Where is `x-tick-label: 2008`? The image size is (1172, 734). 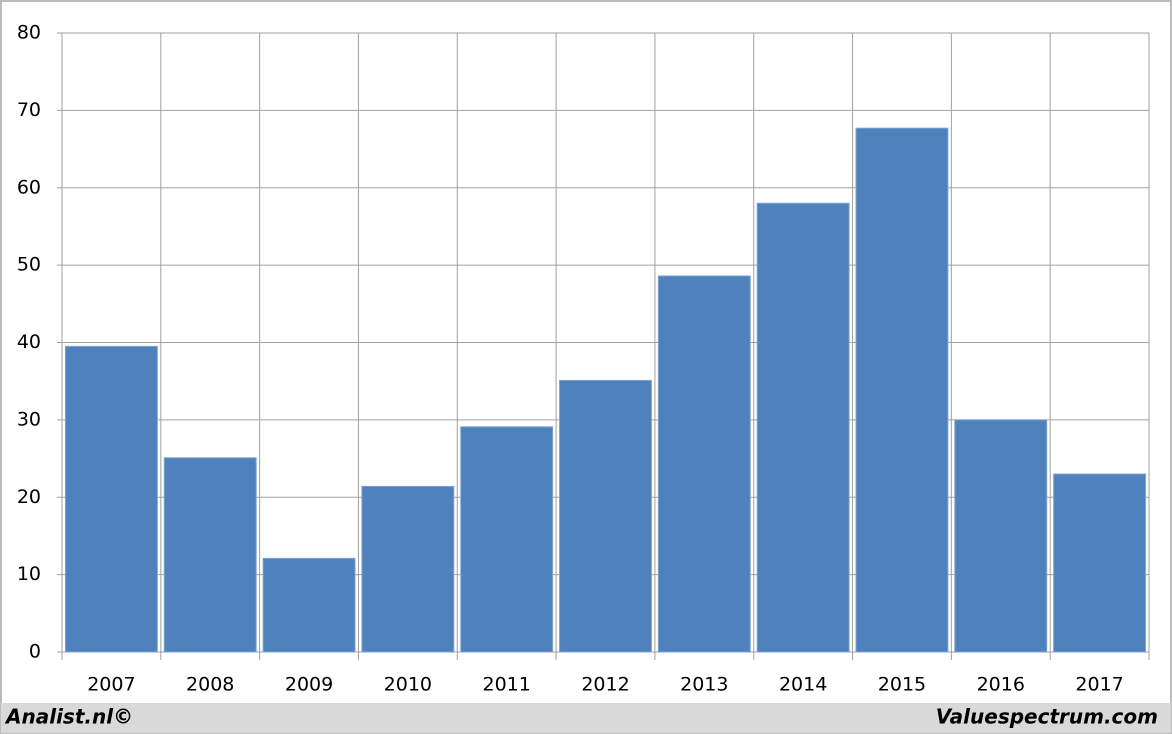 x-tick-label: 2008 is located at coordinates (210, 685).